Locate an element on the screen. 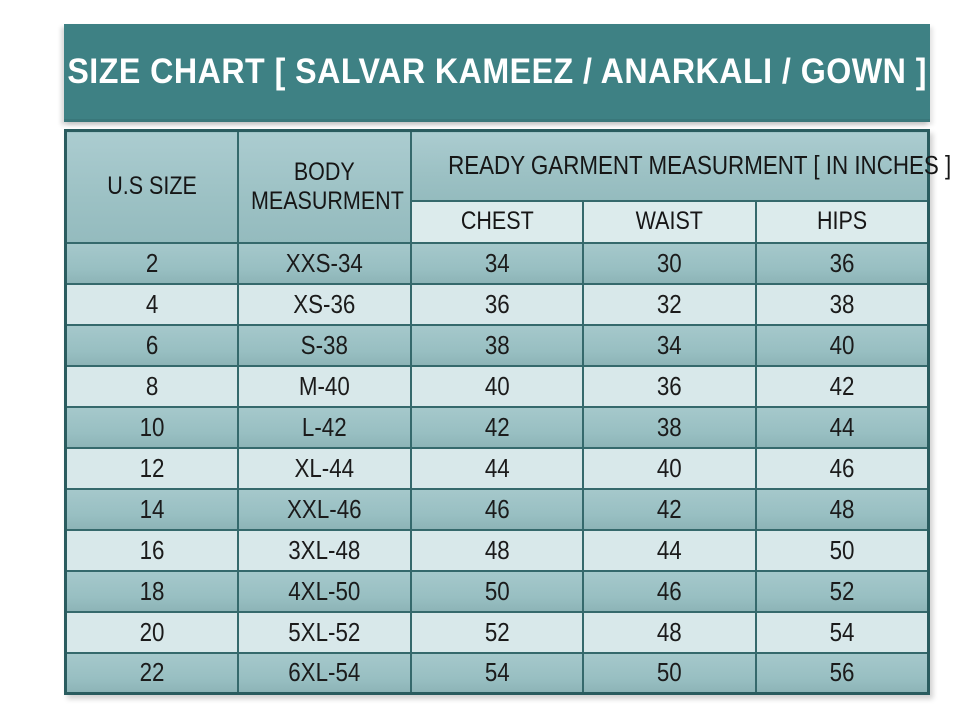  cell-us-size: 18 is located at coordinates (152, 591).